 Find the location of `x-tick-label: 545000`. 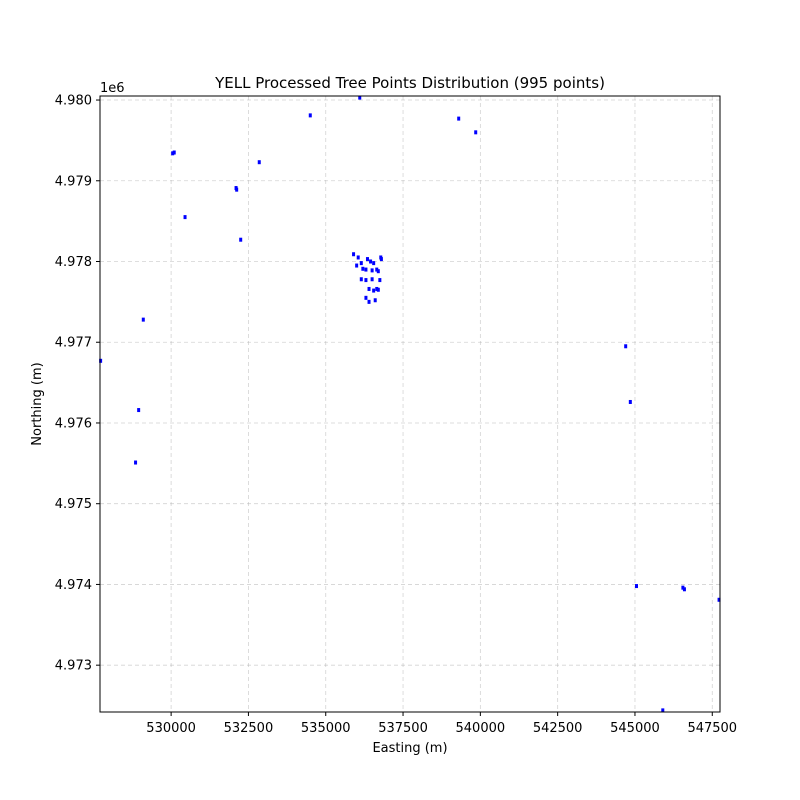

x-tick-label: 545000 is located at coordinates (635, 728).